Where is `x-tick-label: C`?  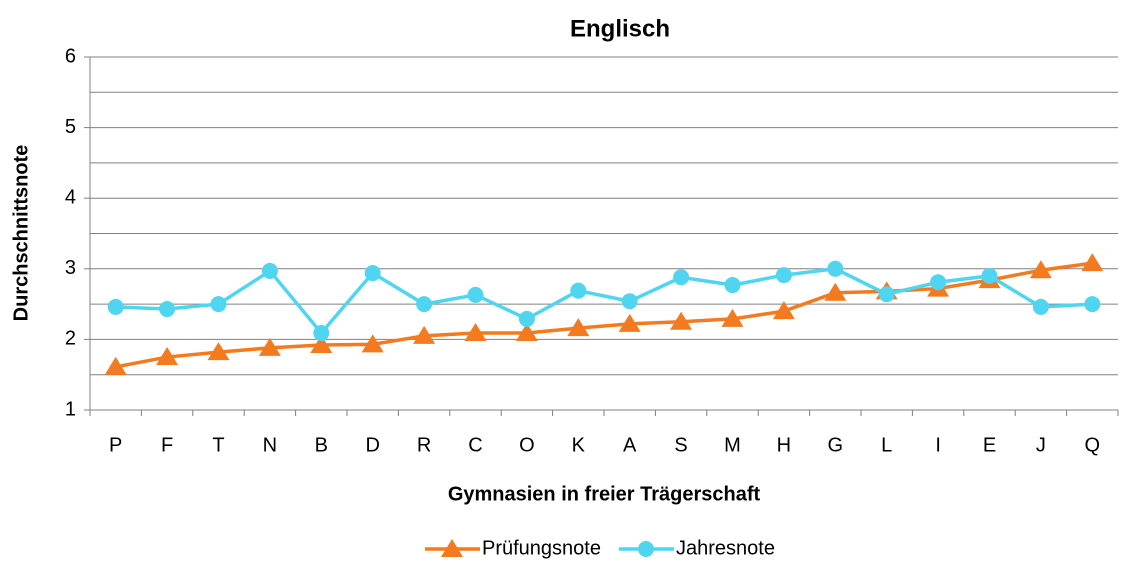
x-tick-label: C is located at coordinates (475, 445).